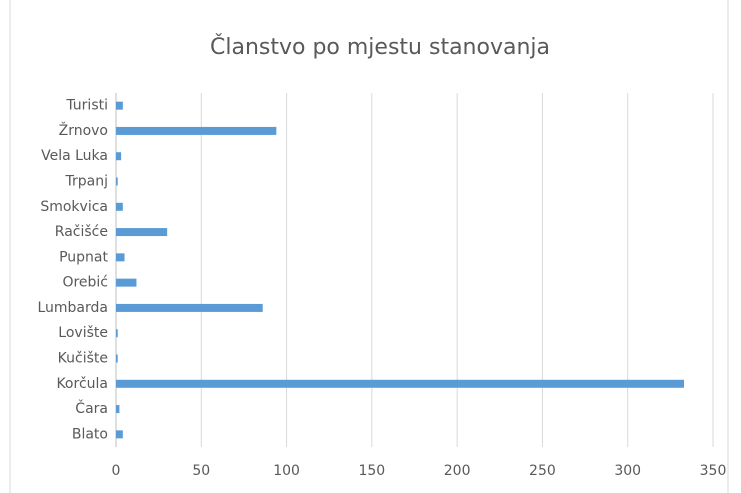 The height and width of the screenshot is (493, 741). I want to click on x-tick-label: 300, so click(627, 471).